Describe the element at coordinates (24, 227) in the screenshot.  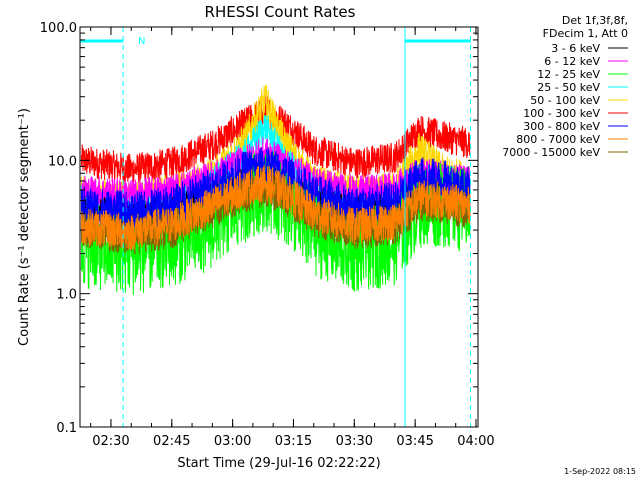
I see `y-axis-label: Count Rate (s⁻¹ detector segment⁻¹)` at that location.